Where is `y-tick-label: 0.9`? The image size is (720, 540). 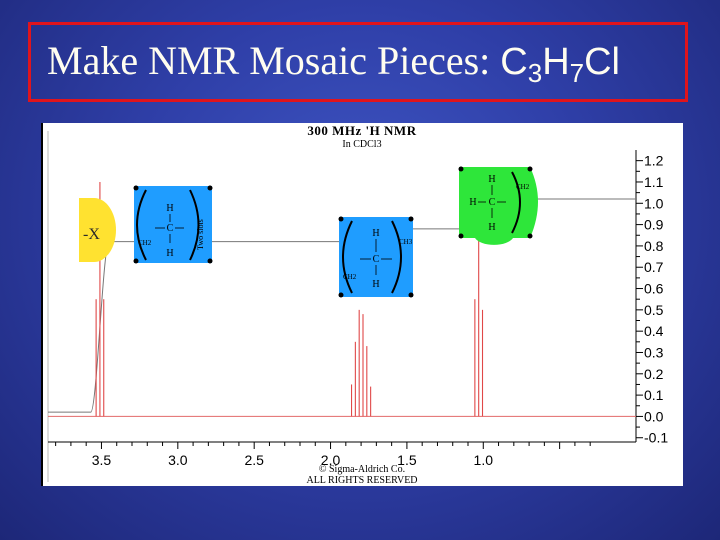
y-tick-label: 0.9 is located at coordinates (654, 225).